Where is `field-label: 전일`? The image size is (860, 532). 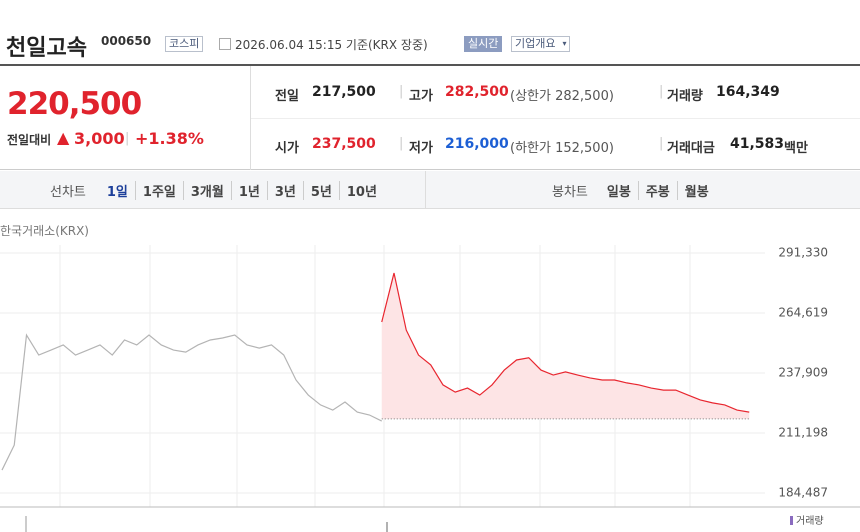
field-label: 전일 is located at coordinates (287, 96).